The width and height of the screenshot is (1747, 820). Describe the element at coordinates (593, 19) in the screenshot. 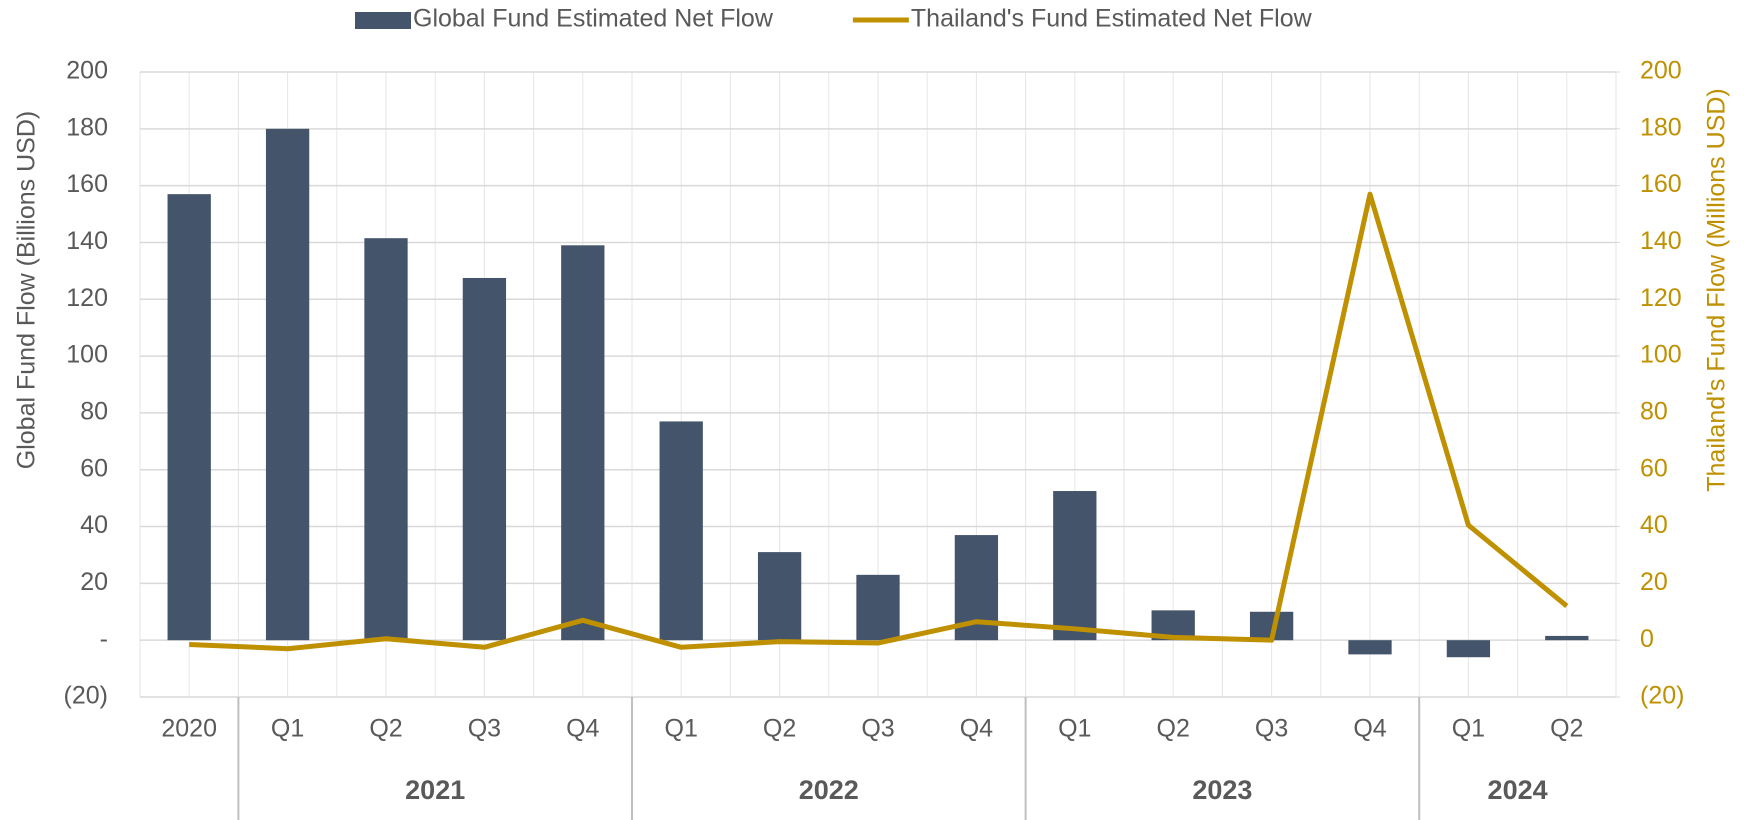

I see `legend-label: Global Fund Estimated Net Flow` at that location.